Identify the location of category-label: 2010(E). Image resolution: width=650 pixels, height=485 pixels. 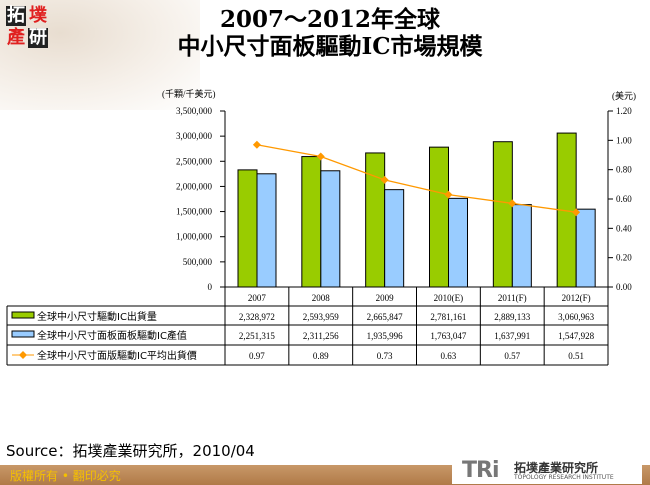
(449, 298).